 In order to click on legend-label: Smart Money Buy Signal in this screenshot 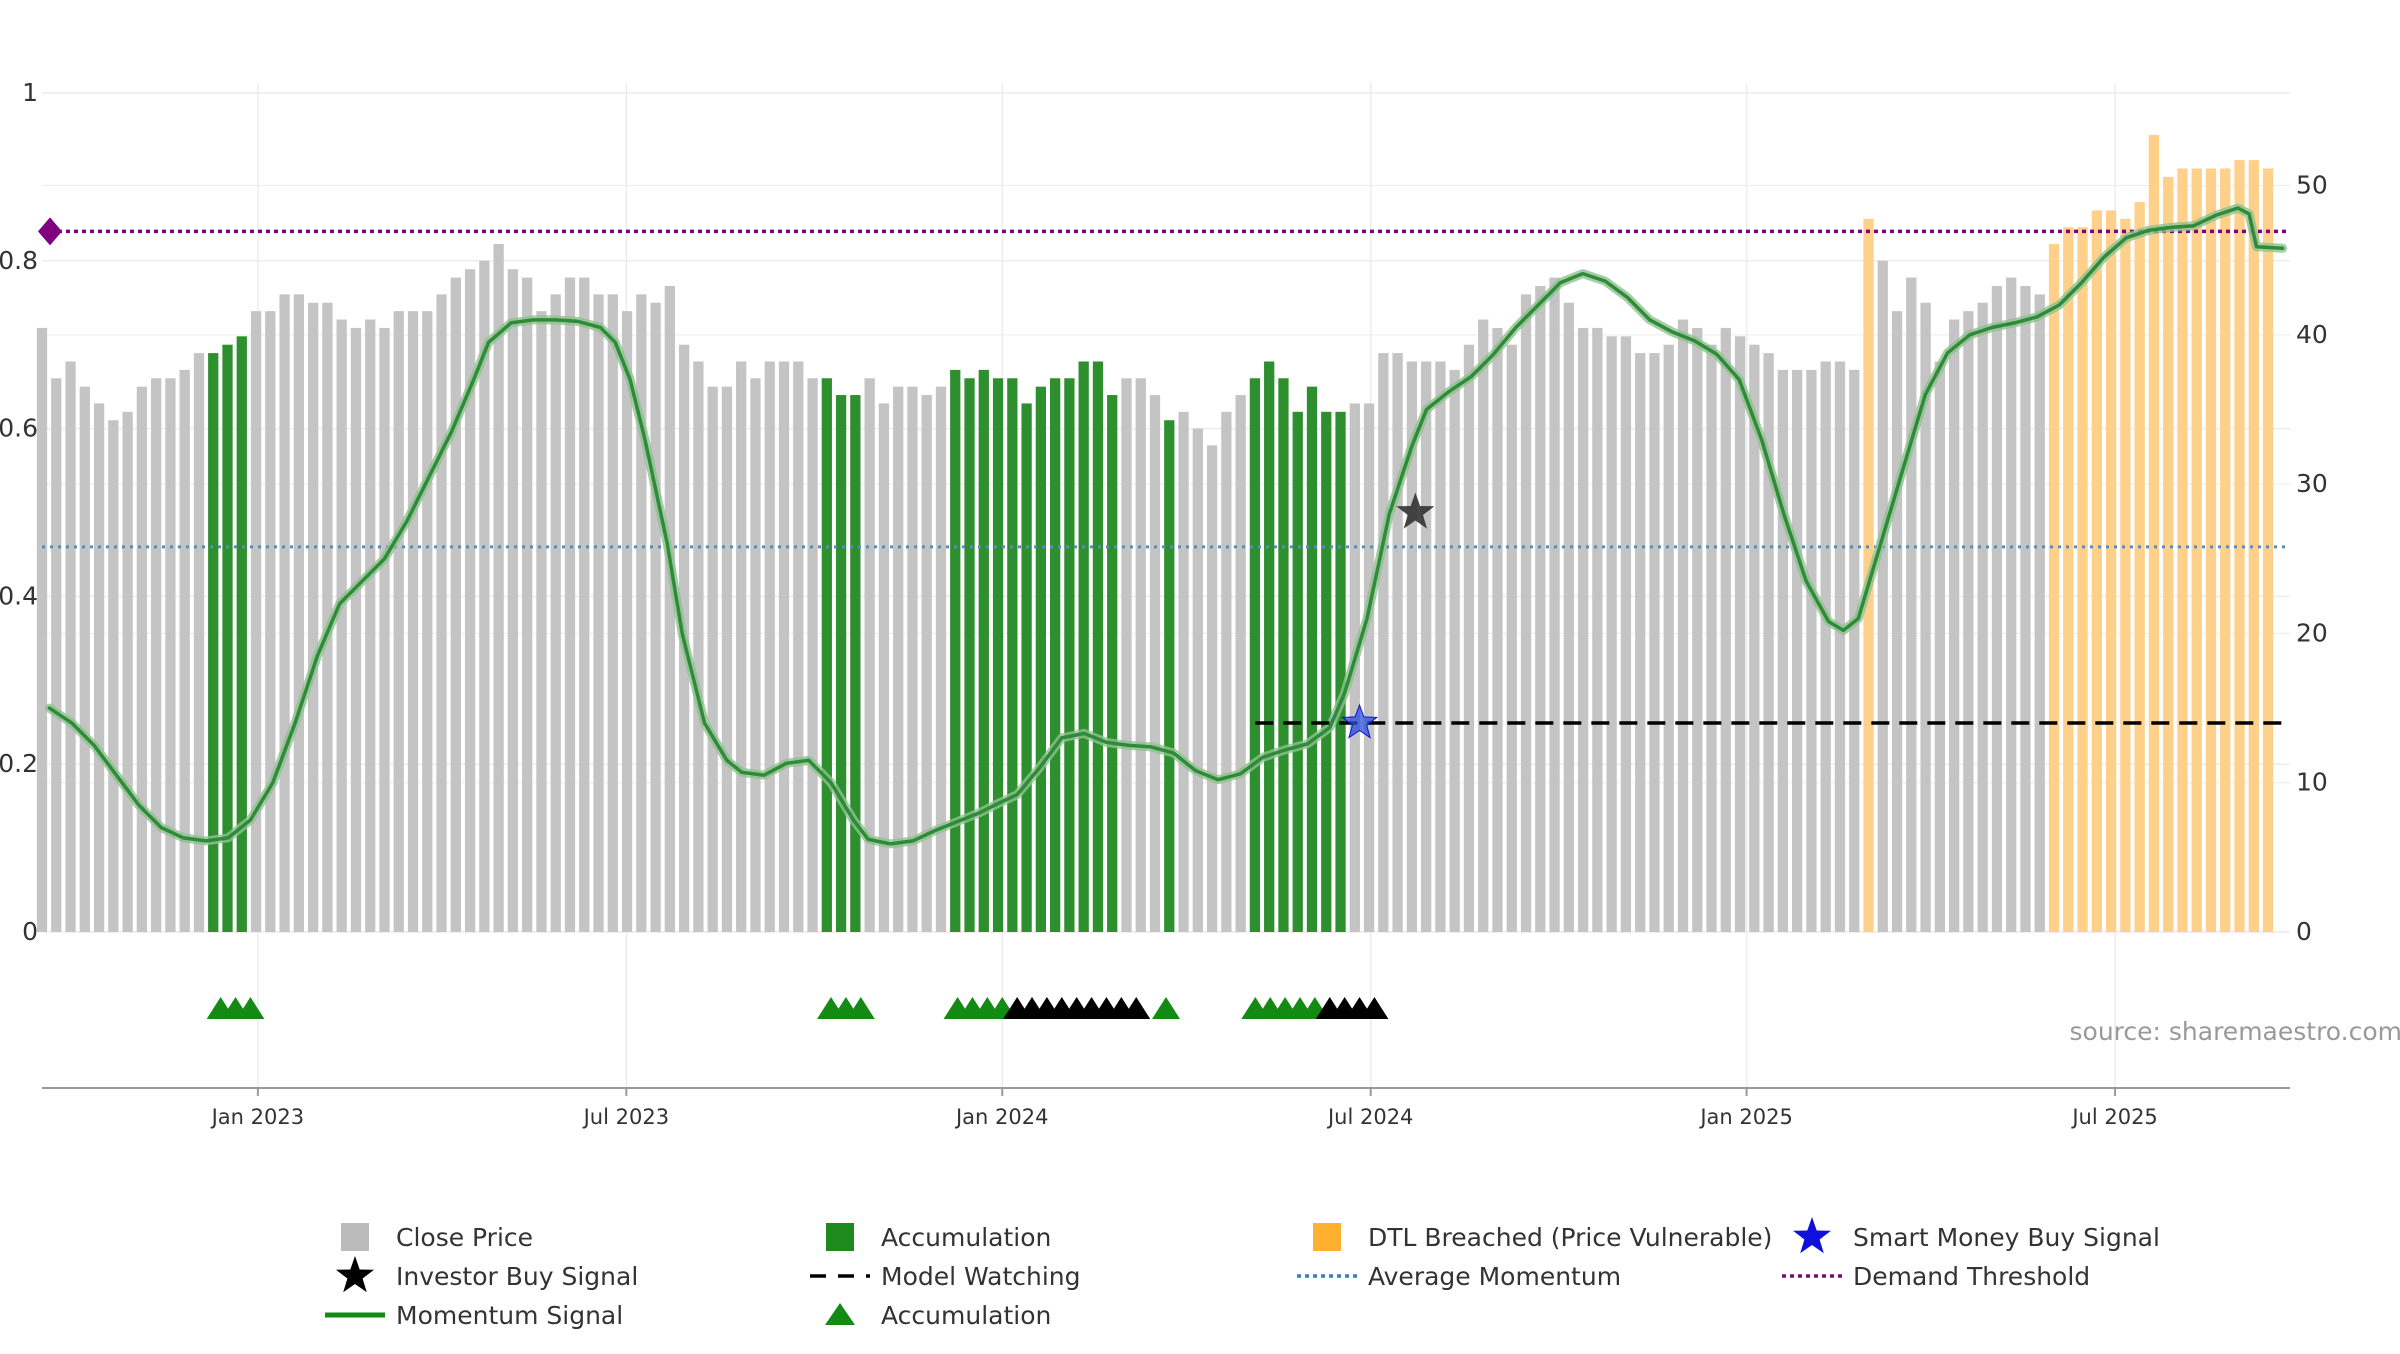, I will do `click(2006, 1237)`.